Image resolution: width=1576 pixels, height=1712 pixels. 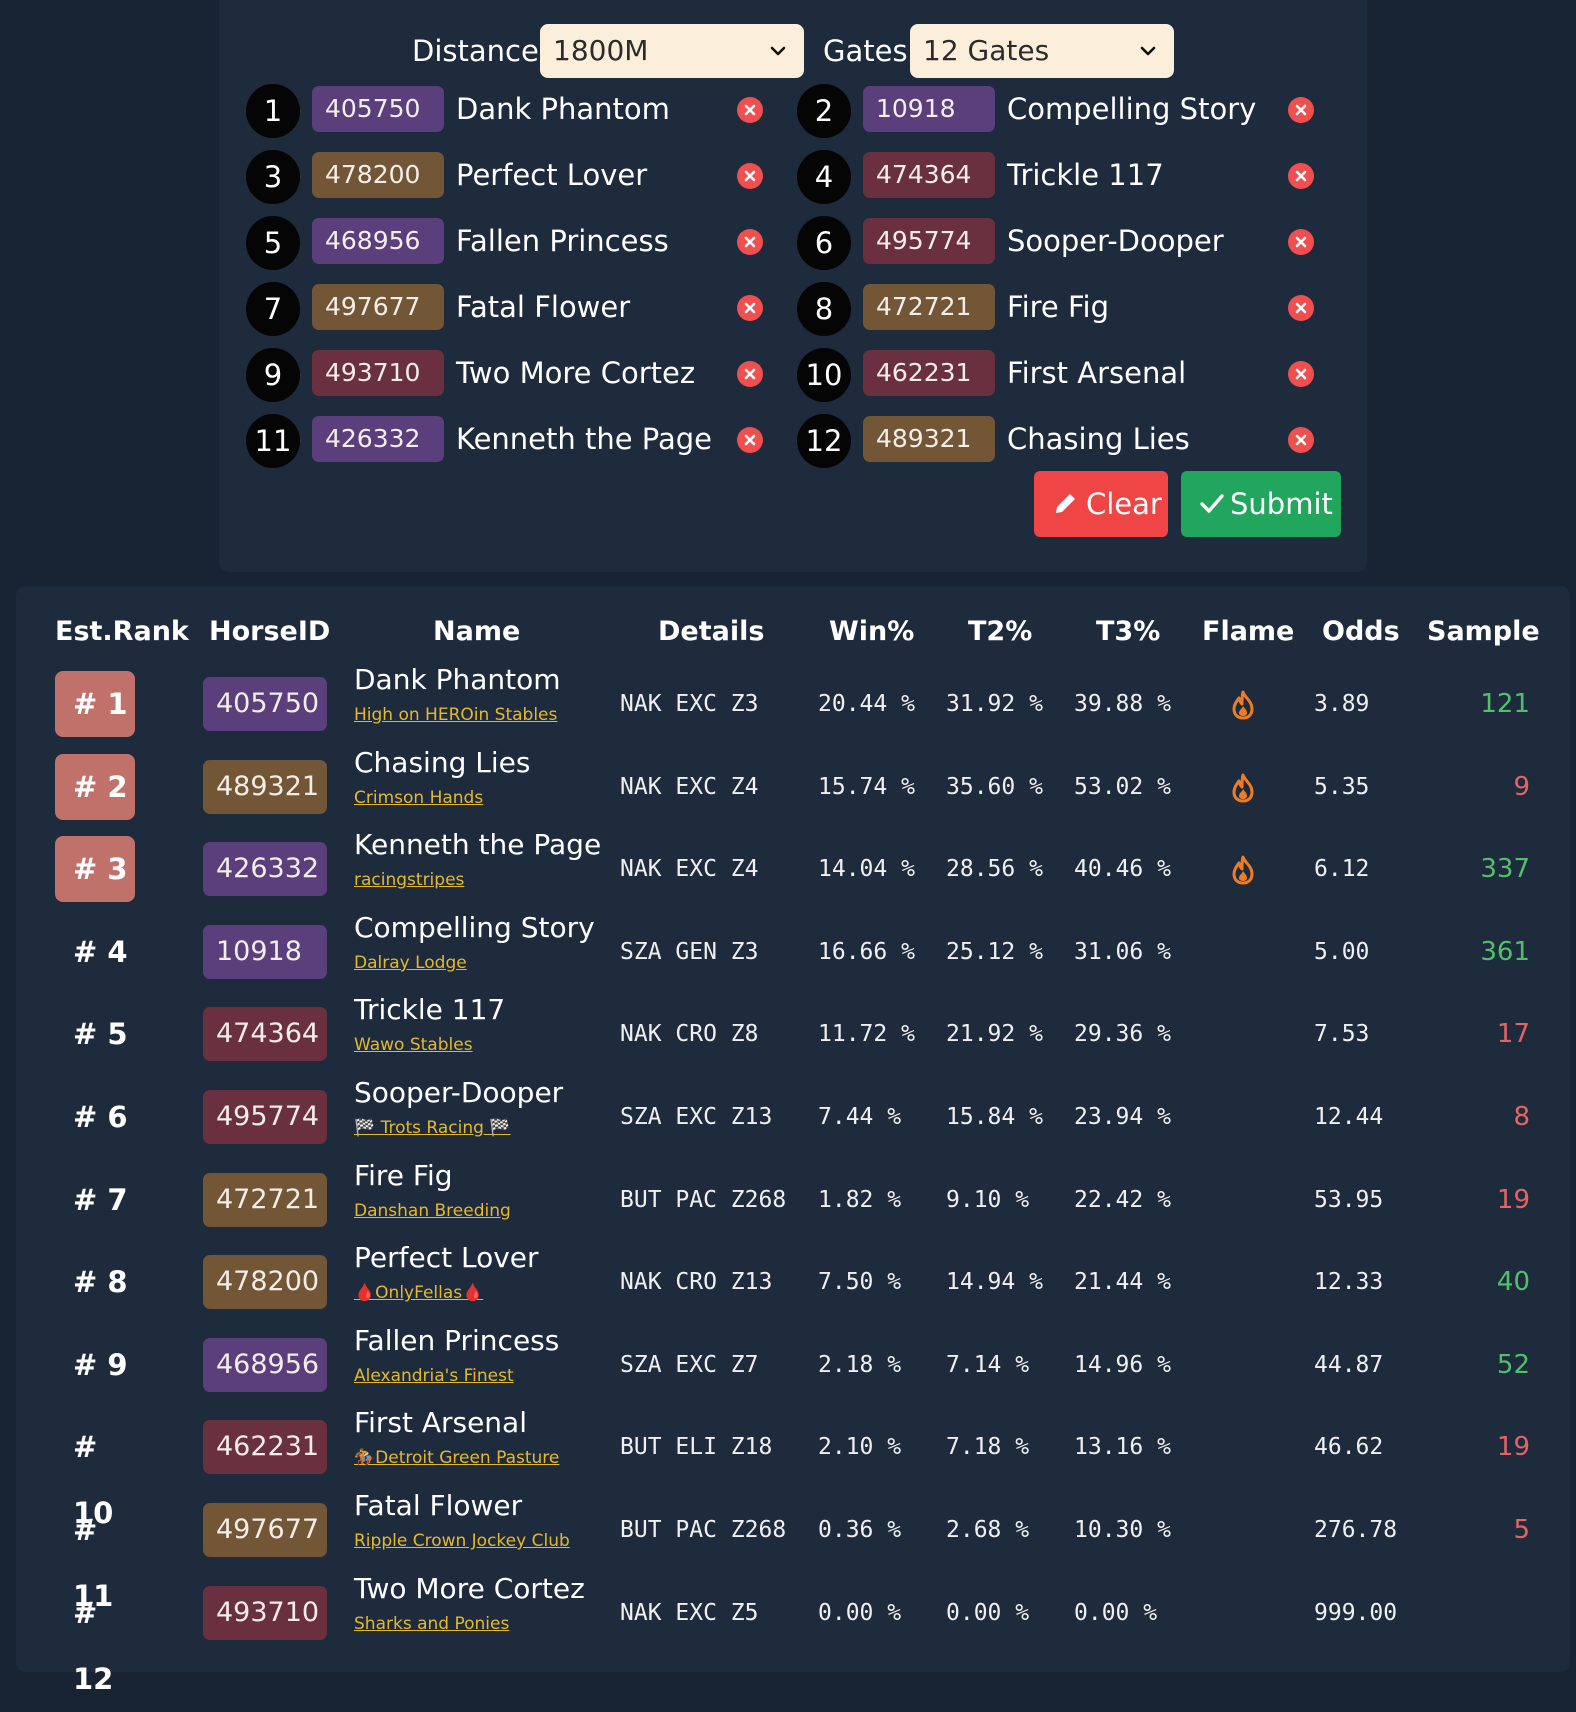 I want to click on gate-number: 6, so click(x=824, y=243).